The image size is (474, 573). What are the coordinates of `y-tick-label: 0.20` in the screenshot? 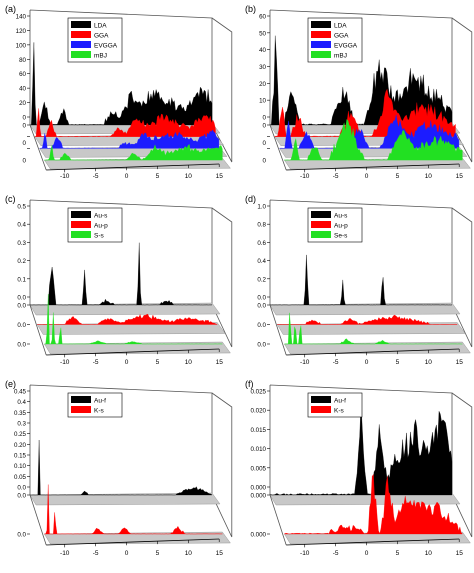 It's located at (20, 445).